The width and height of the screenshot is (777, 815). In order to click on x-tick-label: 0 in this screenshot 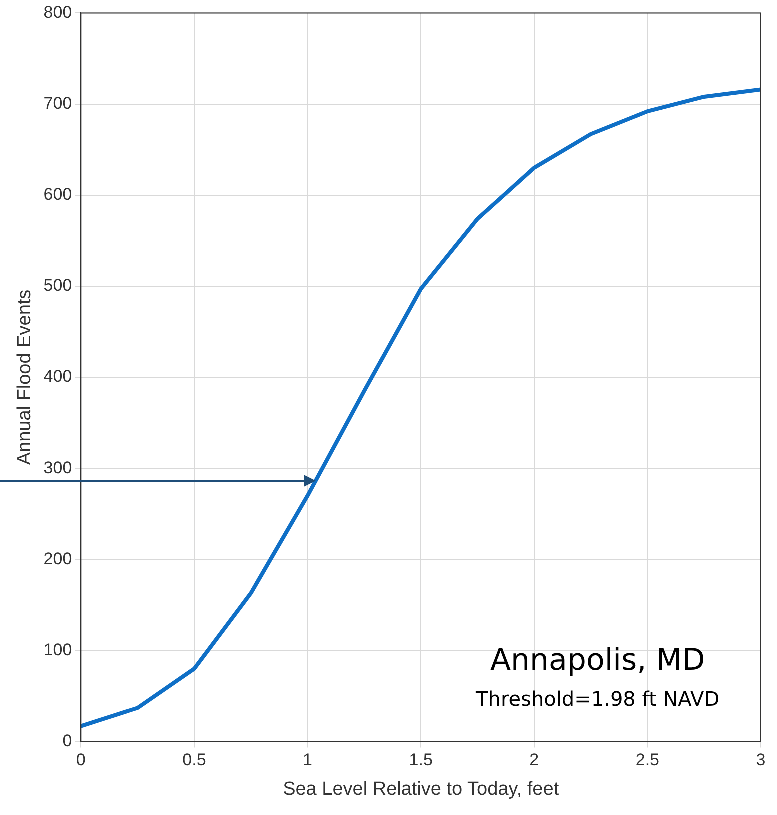, I will do `click(81, 760)`.